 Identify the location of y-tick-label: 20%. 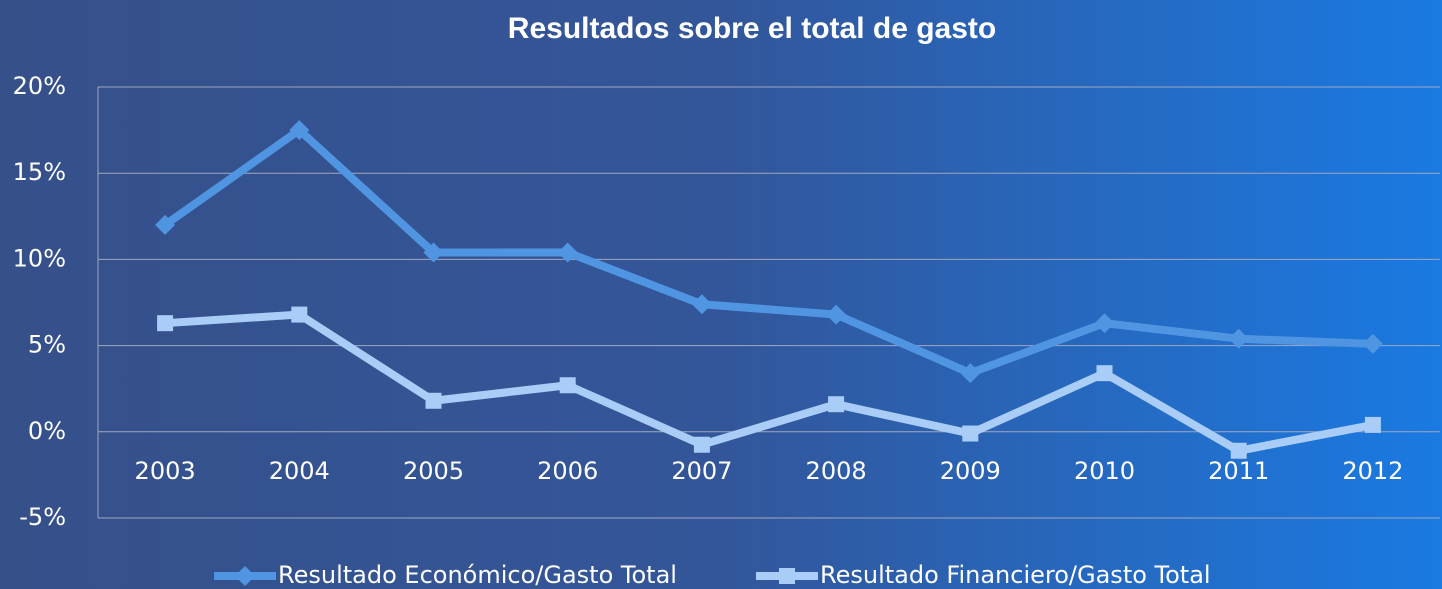
(39, 86).